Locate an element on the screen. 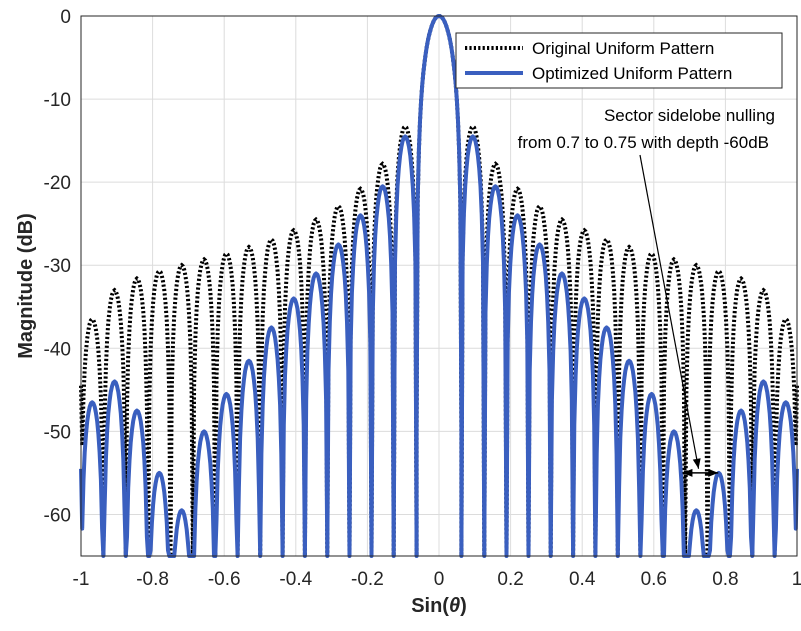 The width and height of the screenshot is (801, 631). x-tick-label: 0.2 is located at coordinates (510, 579).